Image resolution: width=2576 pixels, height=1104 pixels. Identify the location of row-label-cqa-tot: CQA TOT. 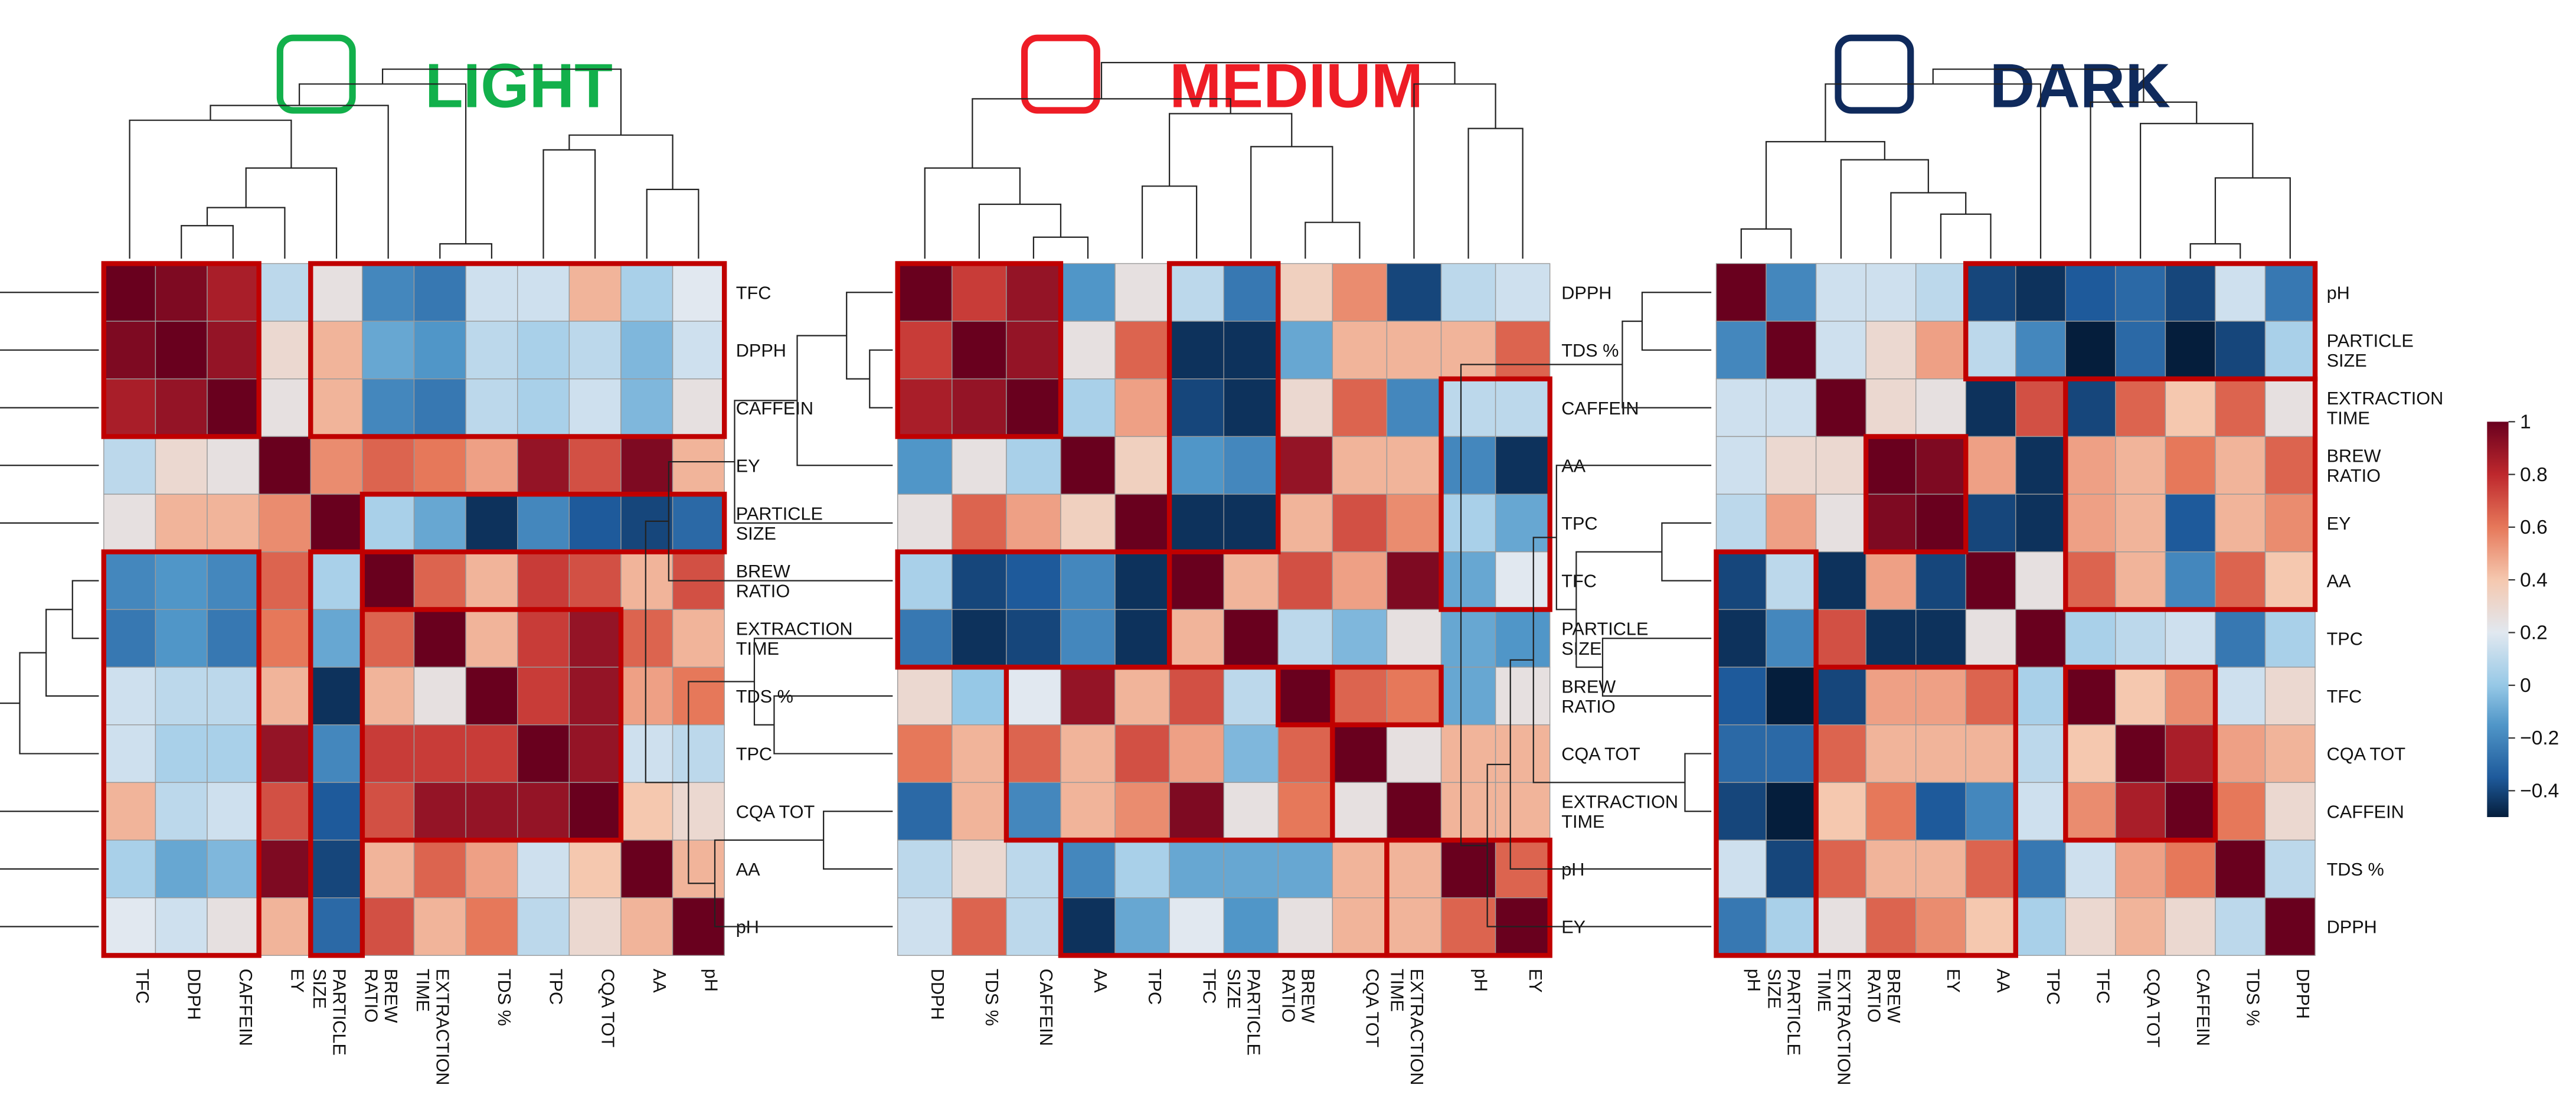
(775, 811).